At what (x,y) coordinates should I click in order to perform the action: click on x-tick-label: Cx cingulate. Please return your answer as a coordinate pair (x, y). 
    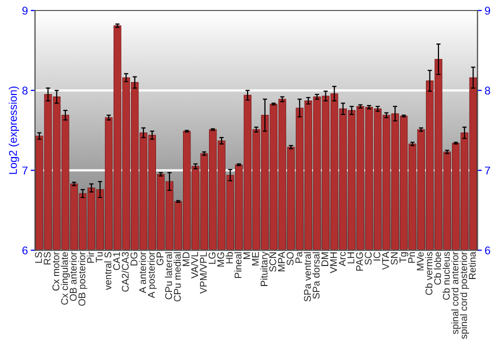
    Looking at the image, I should click on (65, 278).